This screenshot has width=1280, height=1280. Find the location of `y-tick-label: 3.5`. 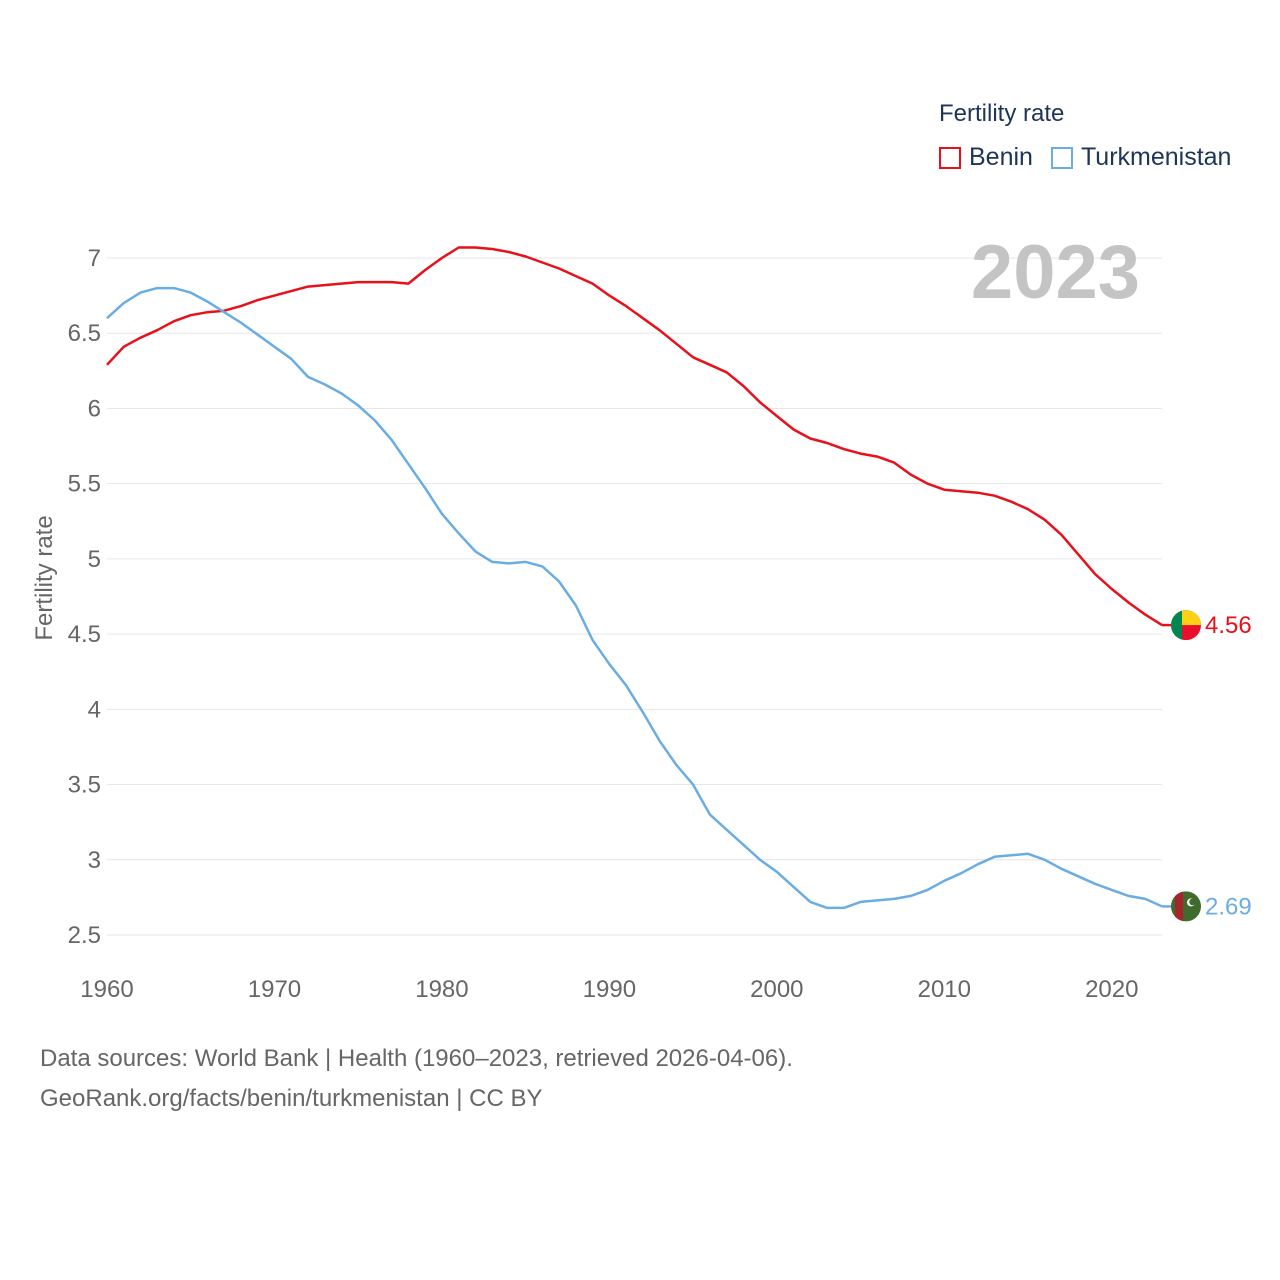

y-tick-label: 3.5 is located at coordinates (84, 785).